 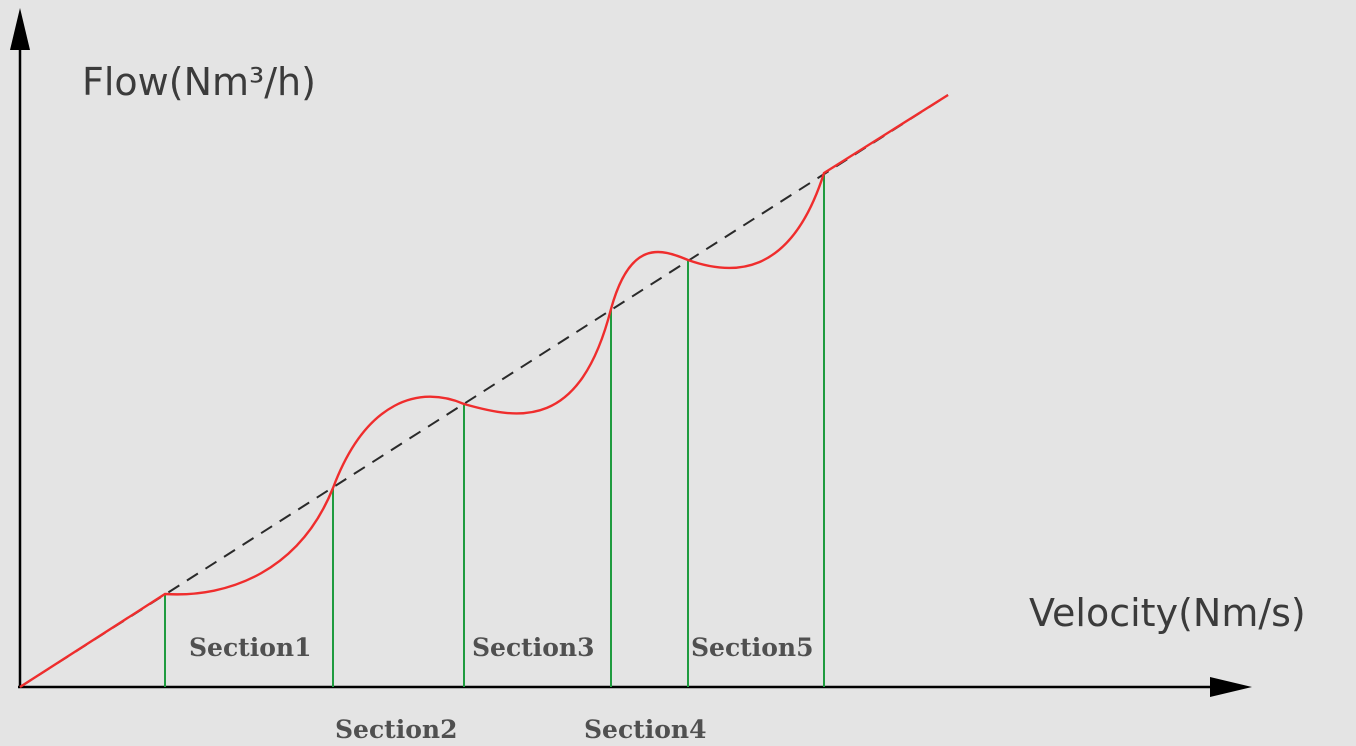 I want to click on section-label-1: Section1, so click(x=250, y=647).